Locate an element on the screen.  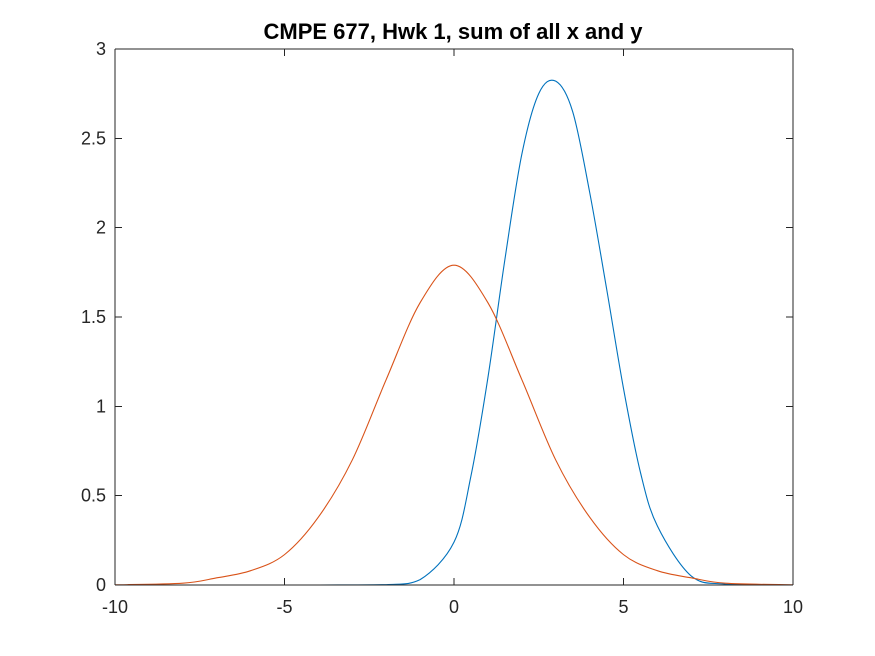
x-tick-label: -10 is located at coordinates (115, 607).